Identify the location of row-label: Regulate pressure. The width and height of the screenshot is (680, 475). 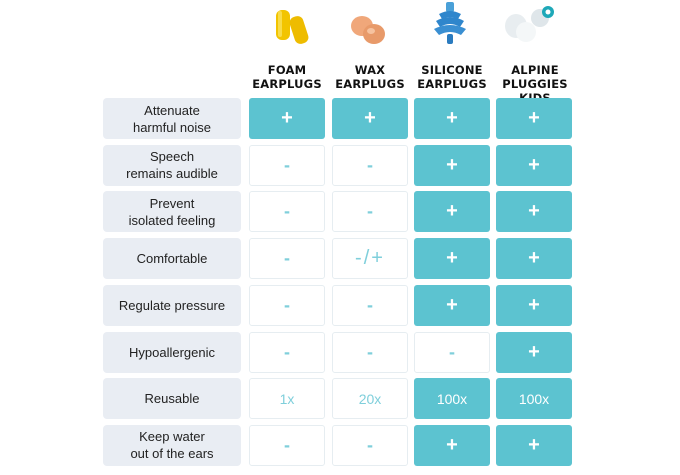
(172, 305).